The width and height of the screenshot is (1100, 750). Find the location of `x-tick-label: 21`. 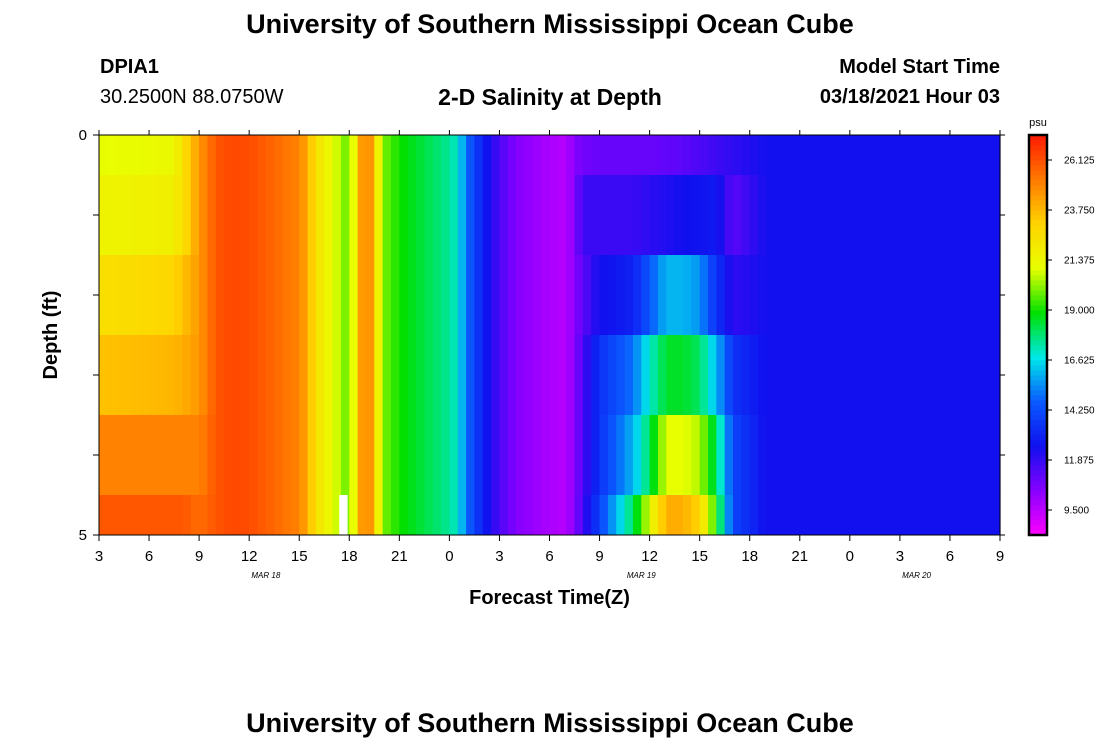

x-tick-label: 21 is located at coordinates (799, 556).